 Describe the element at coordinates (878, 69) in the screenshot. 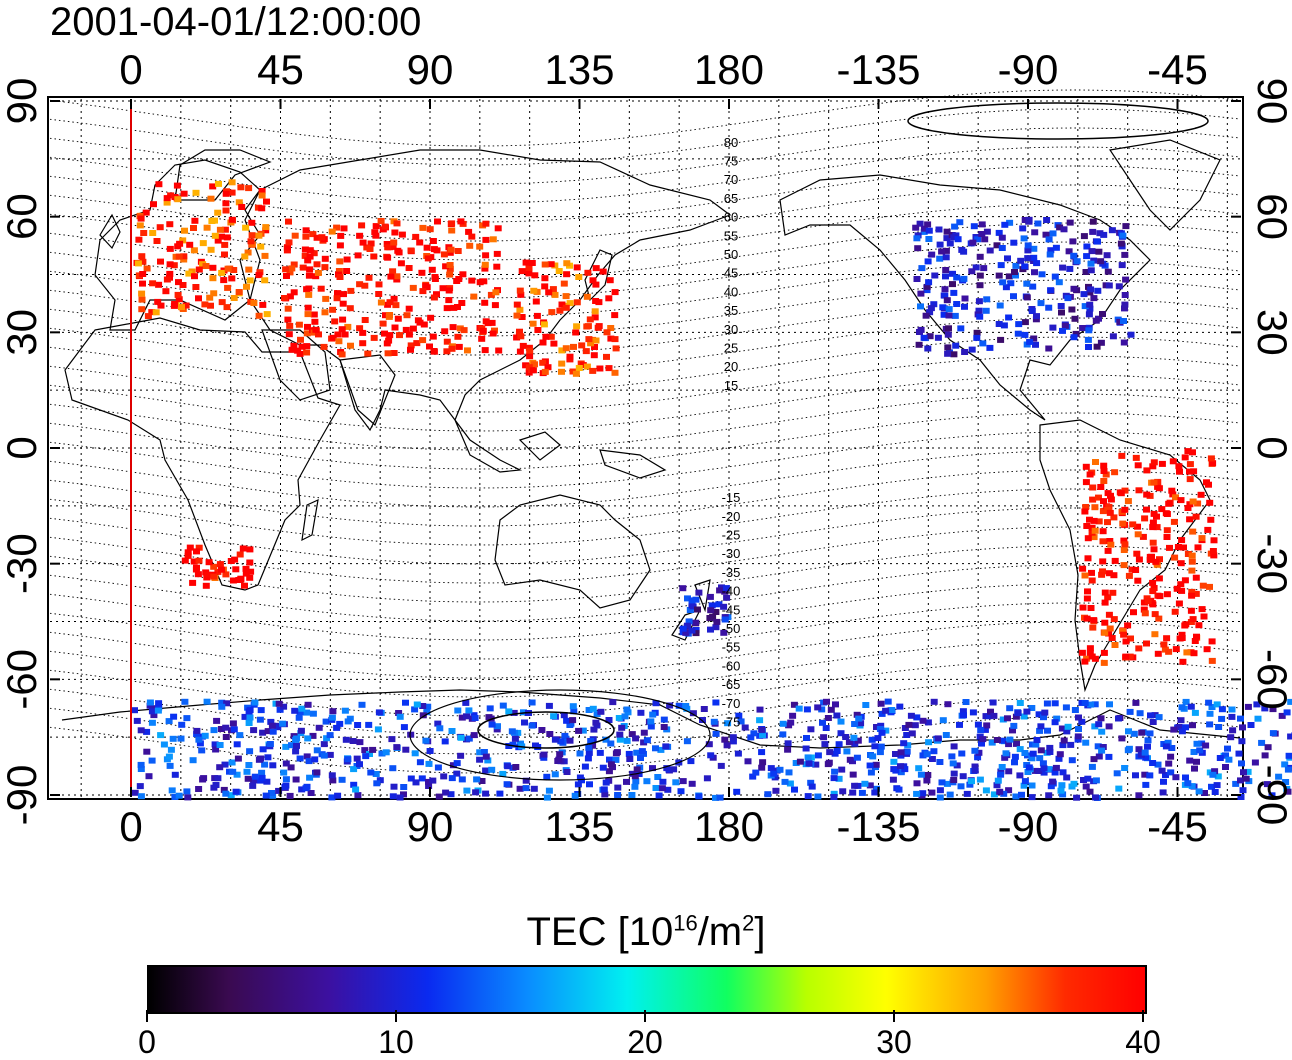

I see `top-lon-label: -135` at that location.